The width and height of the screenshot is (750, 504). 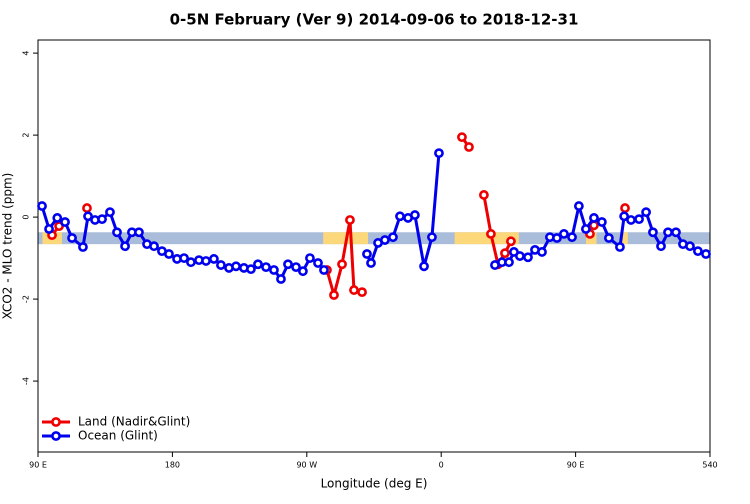 What do you see at coordinates (38, 465) in the screenshot?
I see `x-tick-label: 90 E` at bounding box center [38, 465].